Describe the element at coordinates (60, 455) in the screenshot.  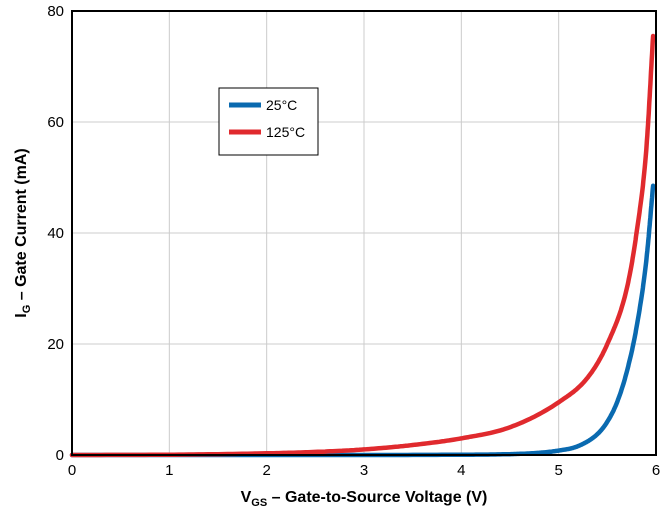
I see `y-tick-label: 0` at that location.